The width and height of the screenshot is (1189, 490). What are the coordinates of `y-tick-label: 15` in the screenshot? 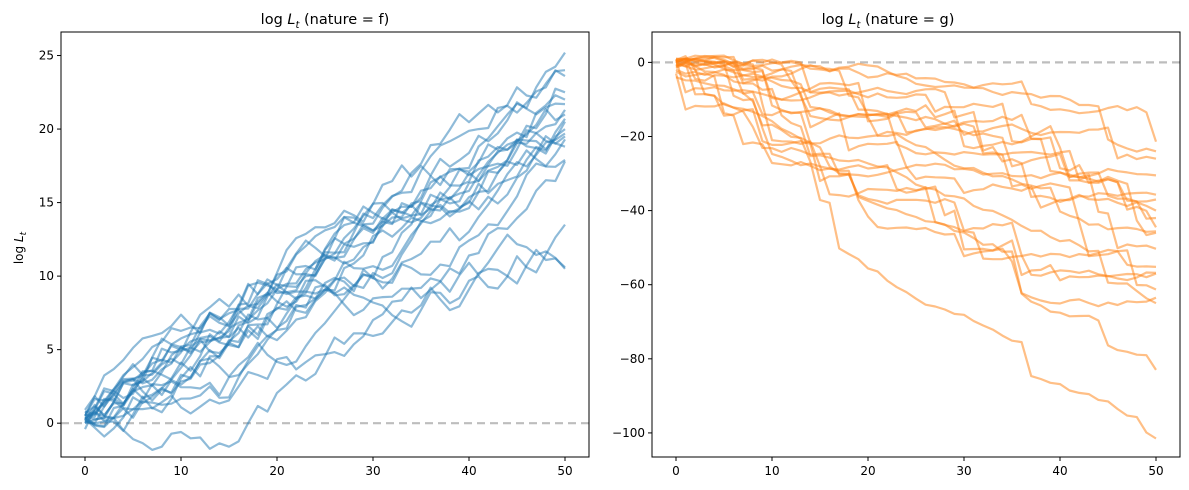 It's located at (46, 203).